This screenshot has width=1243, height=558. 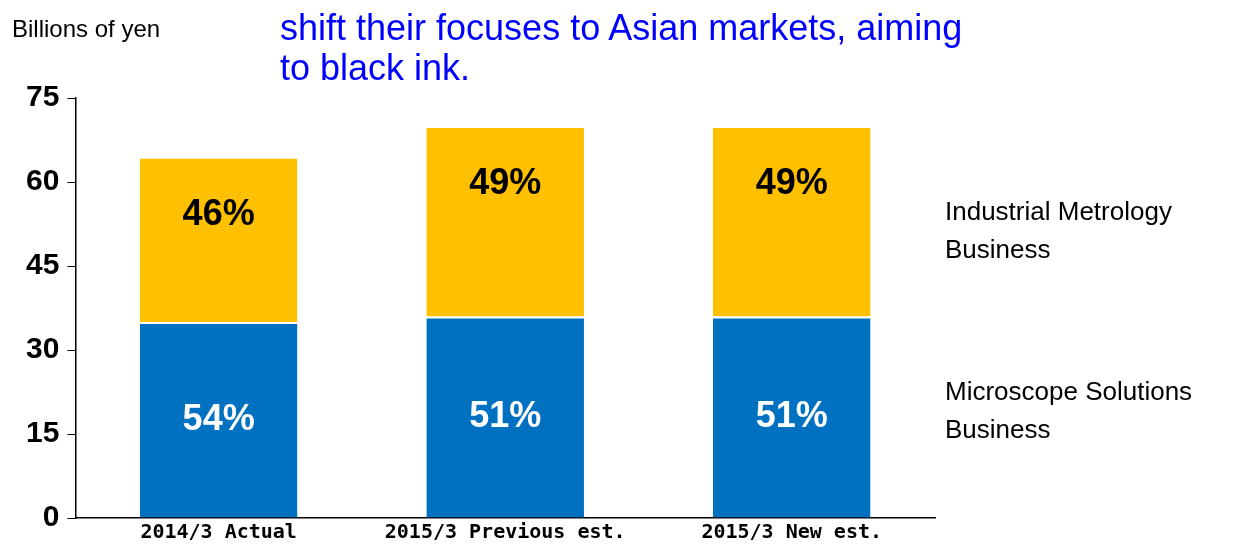 I want to click on y-tick-label: 75, so click(x=42, y=96).